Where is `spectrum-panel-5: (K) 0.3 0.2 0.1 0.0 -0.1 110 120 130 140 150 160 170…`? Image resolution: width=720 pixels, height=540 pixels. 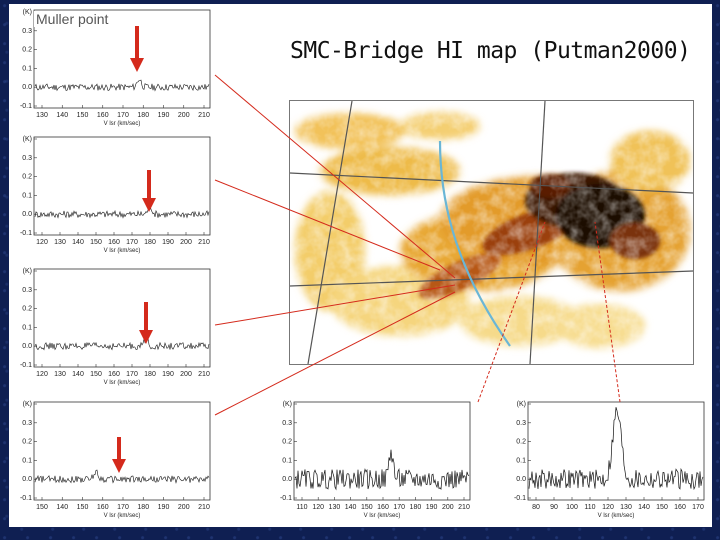
spectrum-panel-5: (K) 0.3 0.2 0.1 0.0 -0.1 110 120 130 140 150 160 170… is located at coordinates (374, 459).